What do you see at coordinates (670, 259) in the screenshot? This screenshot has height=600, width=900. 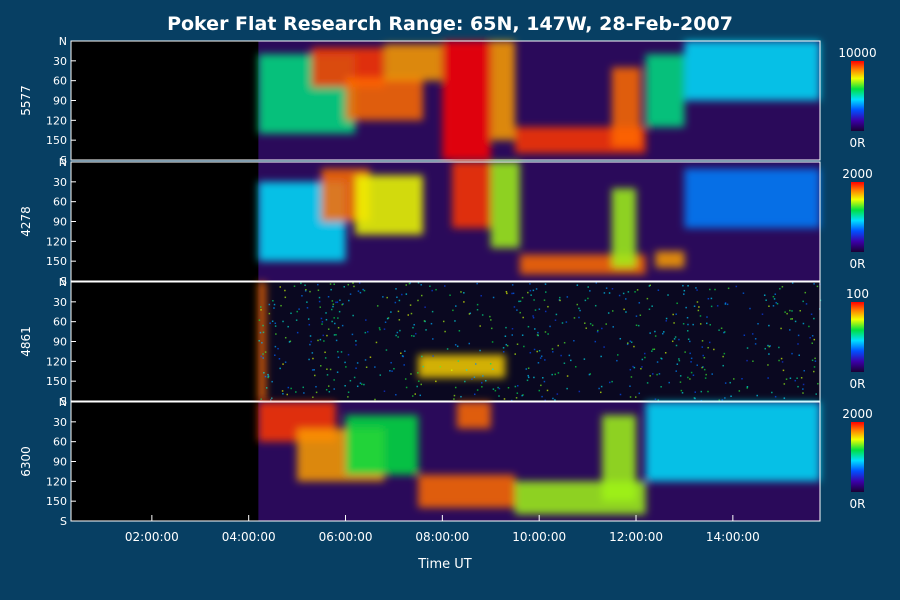 I see `intensity-feature` at bounding box center [670, 259].